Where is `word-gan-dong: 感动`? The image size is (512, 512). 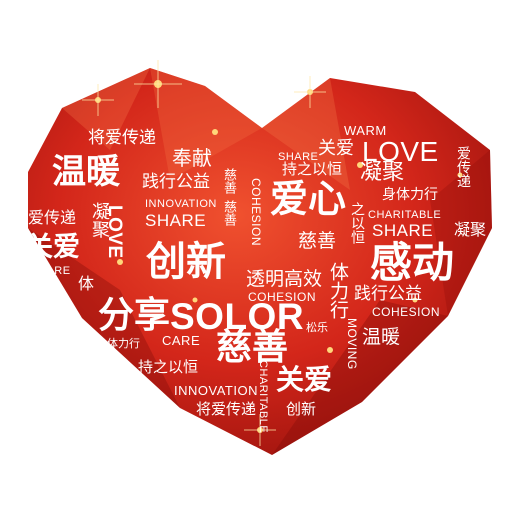 word-gan-dong: 感动 is located at coordinates (412, 262).